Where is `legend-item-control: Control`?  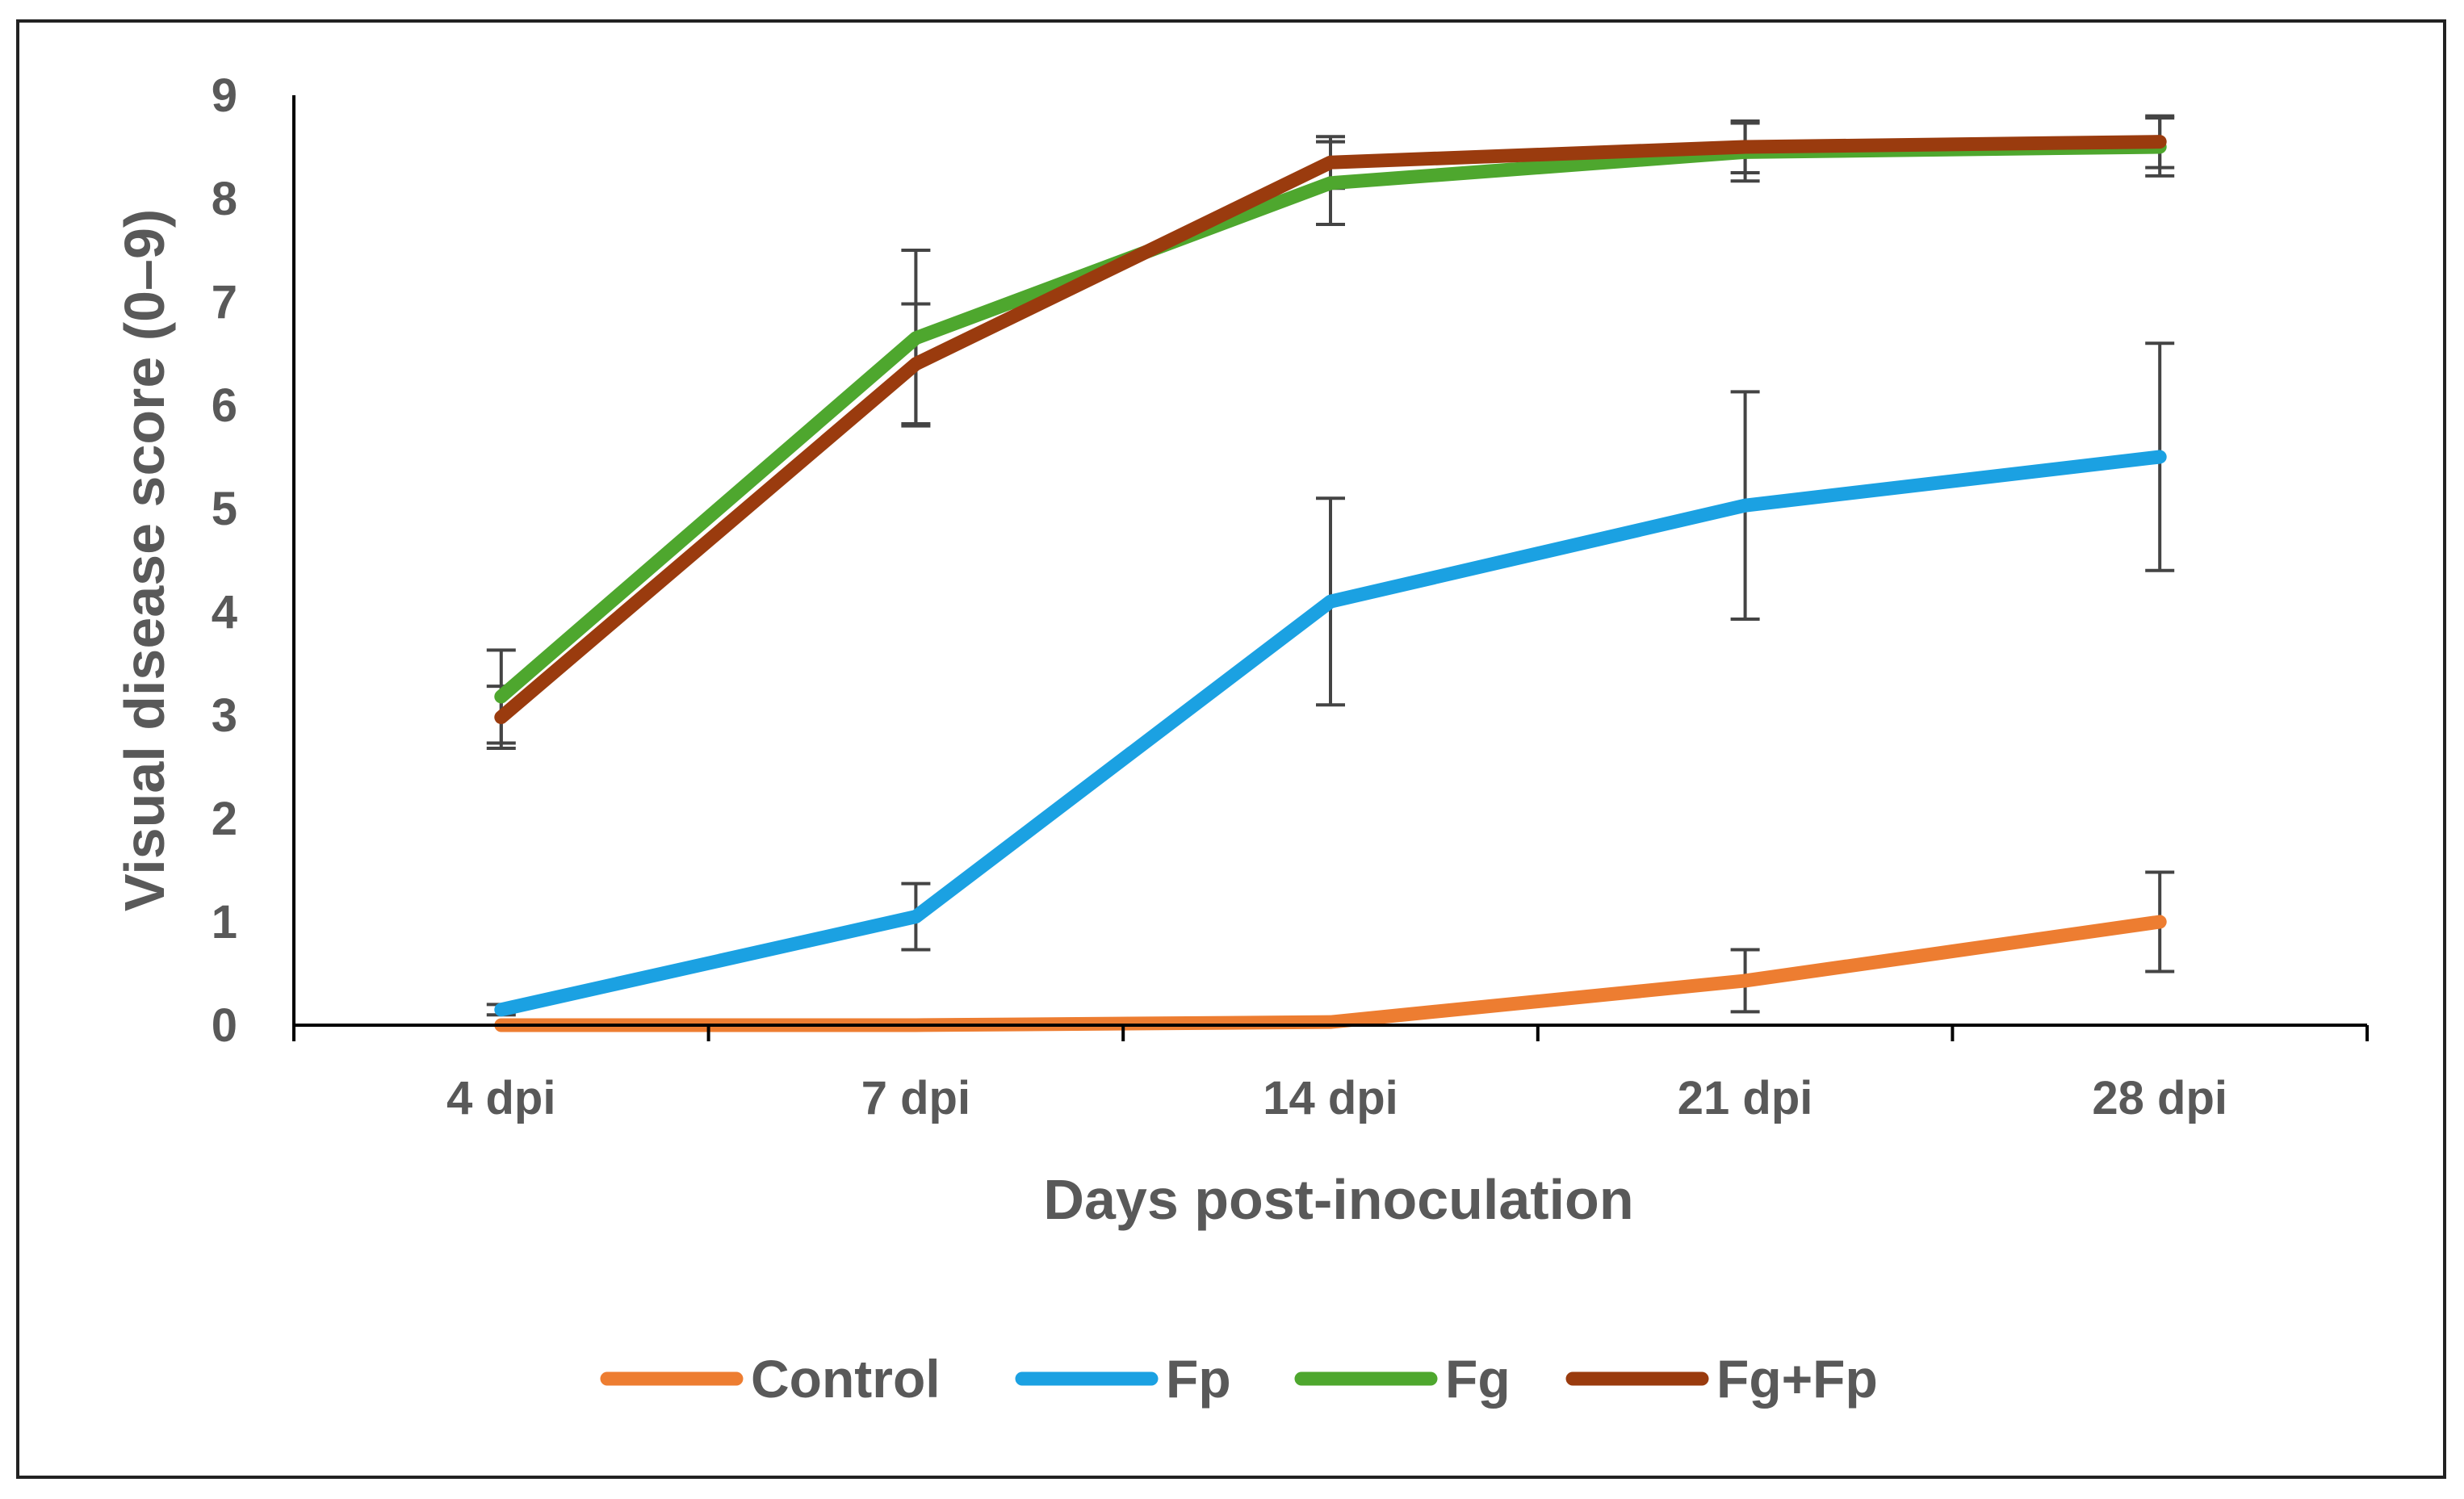 legend-item-control: Control is located at coordinates (770, 1379).